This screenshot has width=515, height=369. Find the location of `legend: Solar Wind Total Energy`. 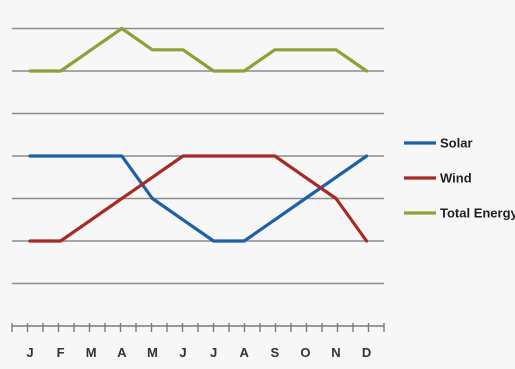

legend: Solar Wind Total Energy is located at coordinates (459, 178).